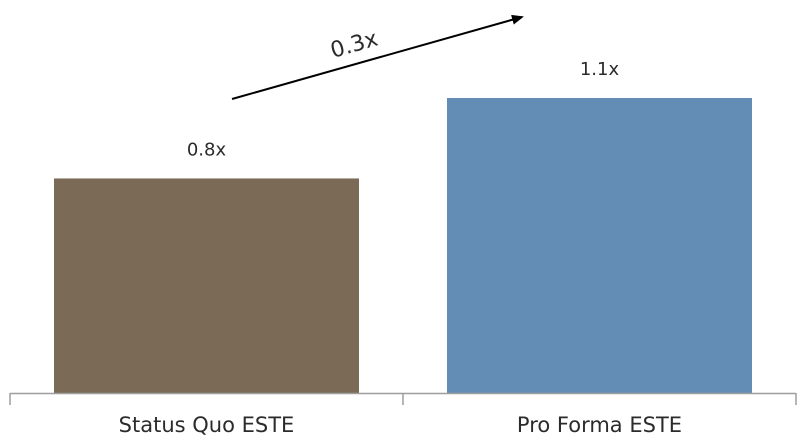 Image resolution: width=806 pixels, height=442 pixels. I want to click on data-label: 1.1x, so click(600, 69).